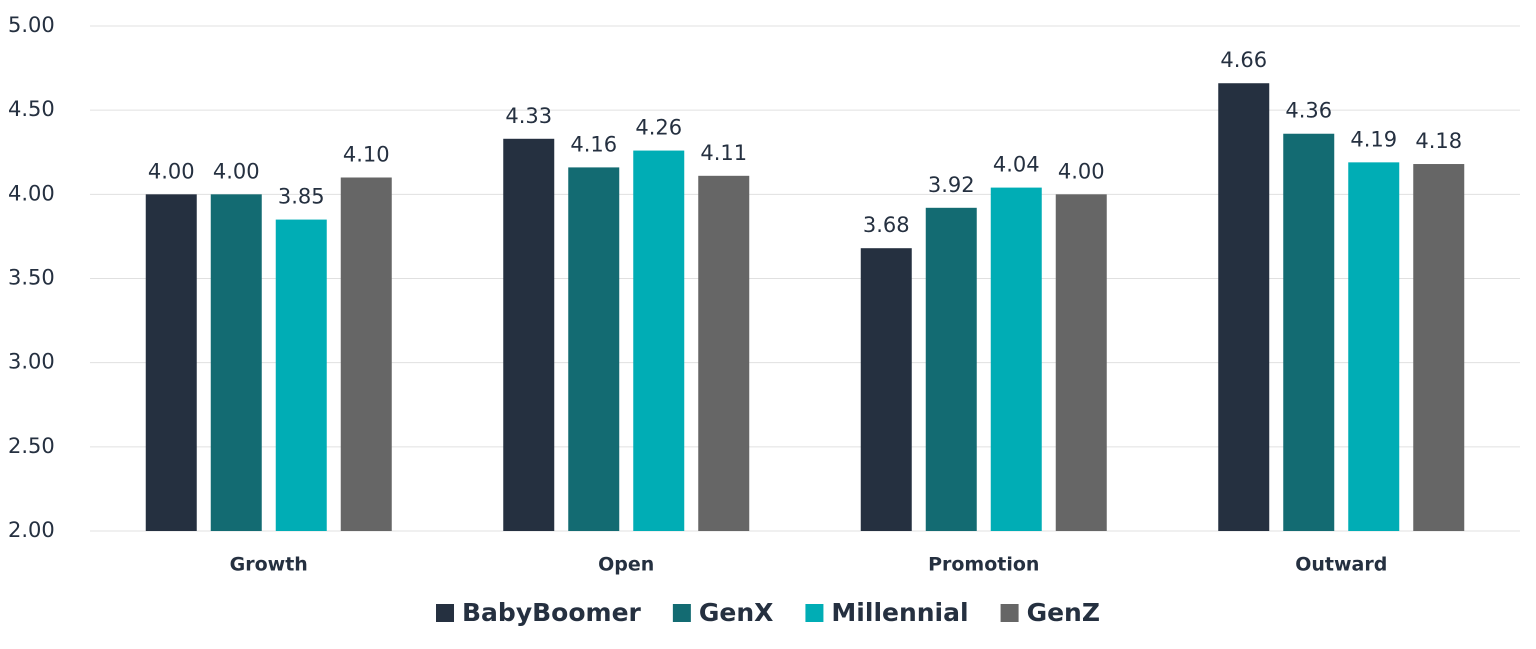  What do you see at coordinates (723, 153) in the screenshot?
I see `value-label: 4.11` at bounding box center [723, 153].